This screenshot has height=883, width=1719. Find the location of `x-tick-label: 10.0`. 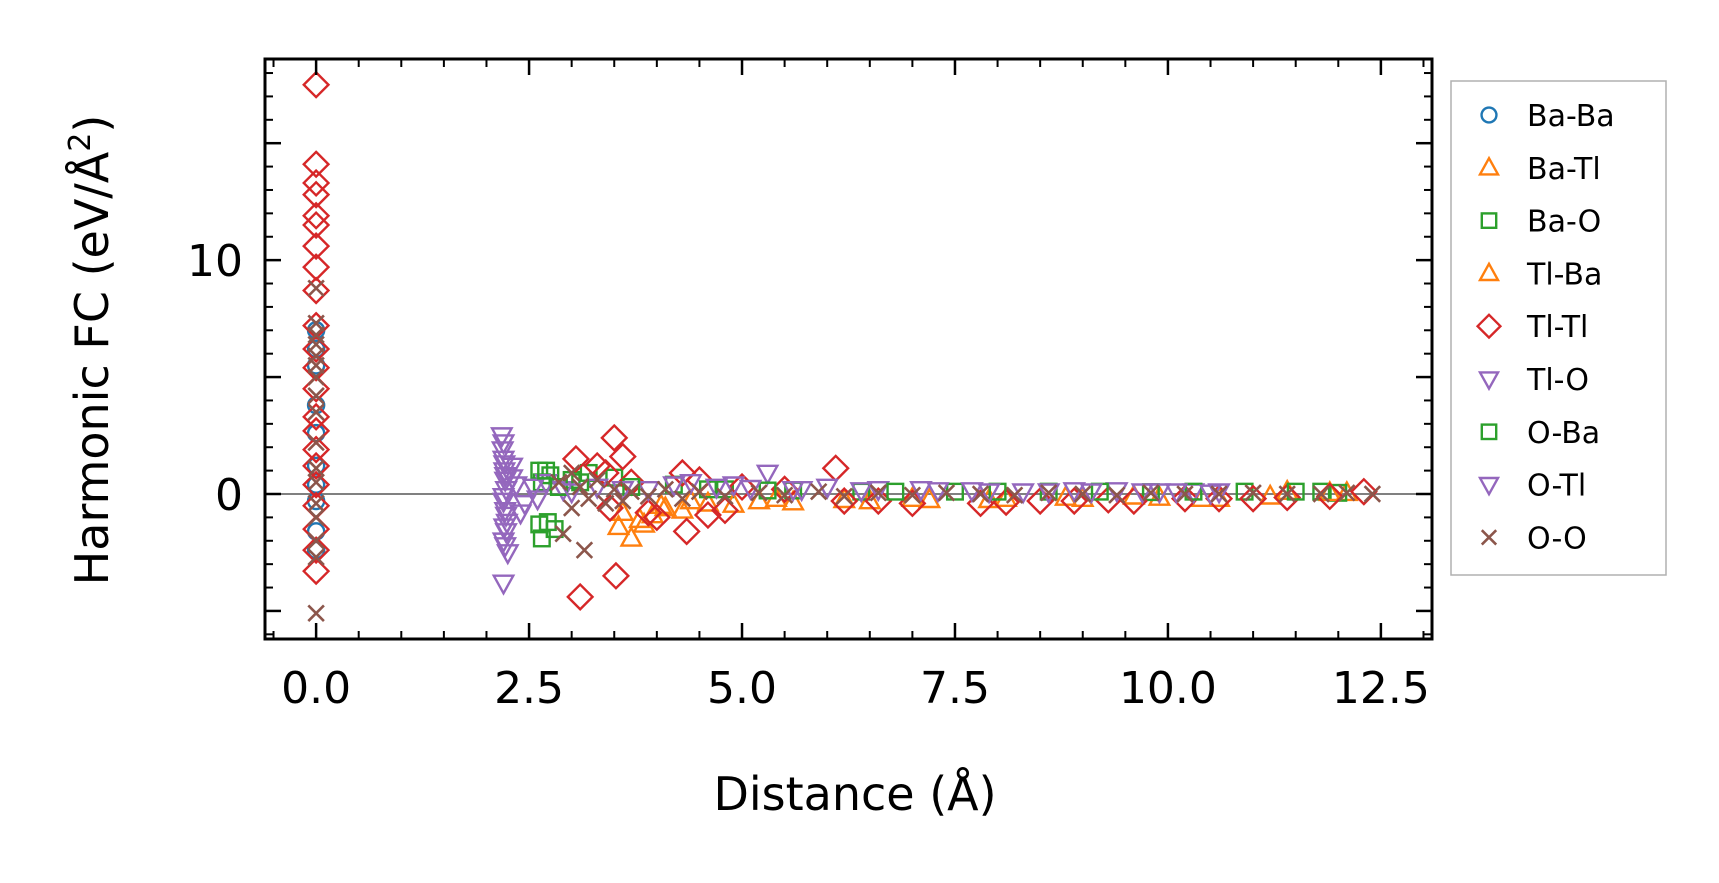

x-tick-label: 10.0 is located at coordinates (1168, 688).